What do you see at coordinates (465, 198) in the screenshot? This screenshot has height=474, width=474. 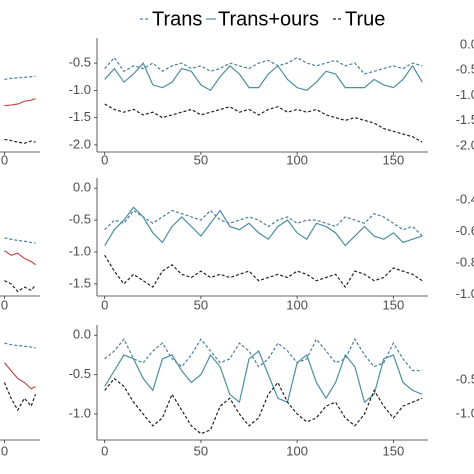 I see `y-tick-label: -0.4` at bounding box center [465, 198].